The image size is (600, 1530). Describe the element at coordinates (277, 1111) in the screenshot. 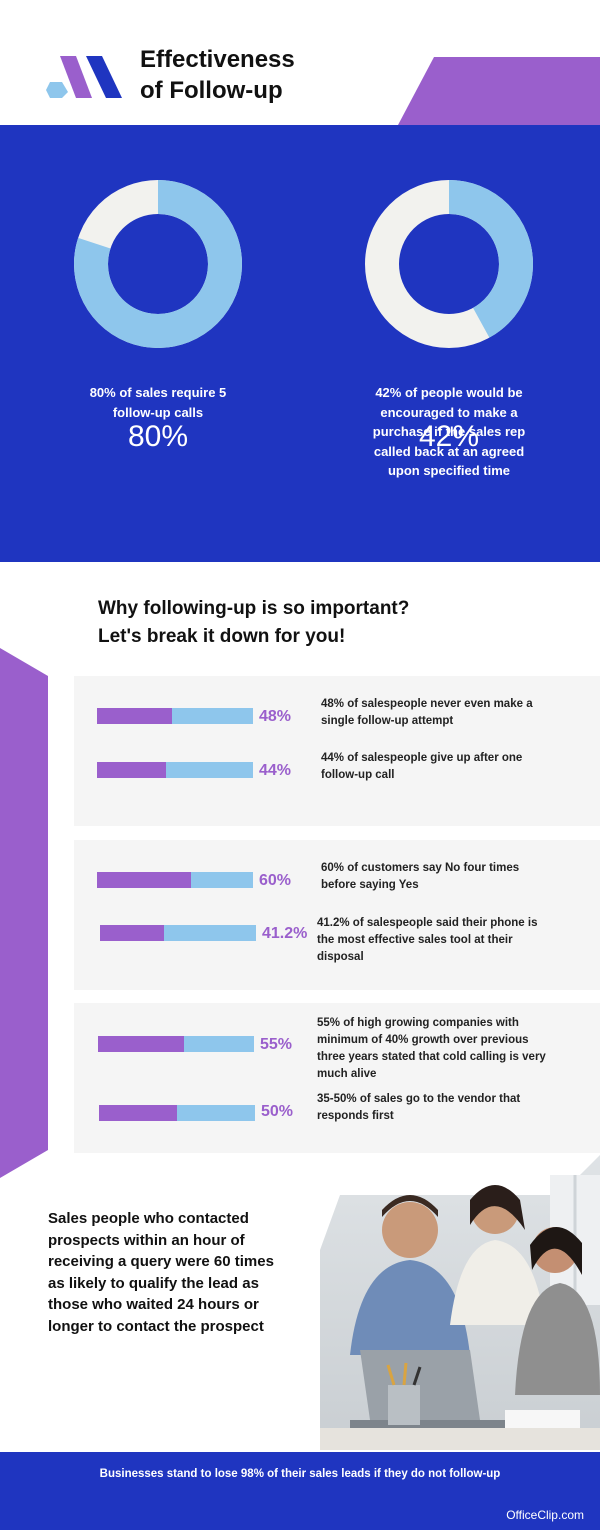

I see `stat-percent: 50%` at that location.